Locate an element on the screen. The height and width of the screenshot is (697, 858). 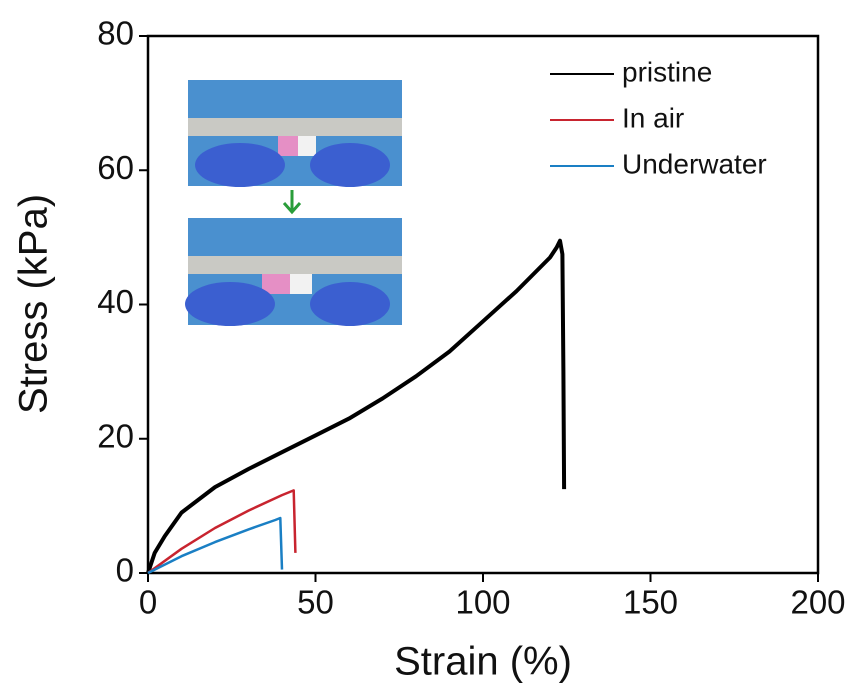
y-tick-label: 20 is located at coordinates (115, 435).